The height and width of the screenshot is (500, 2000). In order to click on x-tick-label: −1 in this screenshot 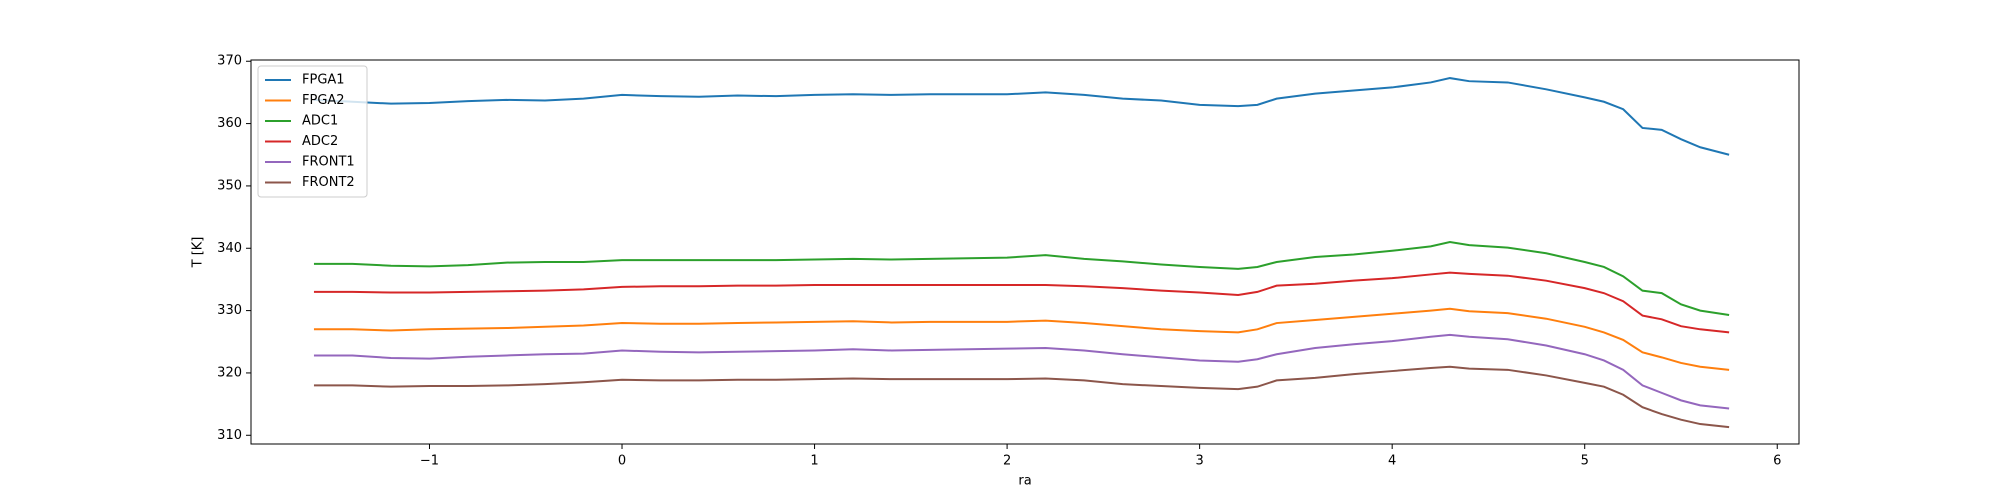, I will do `click(429, 461)`.